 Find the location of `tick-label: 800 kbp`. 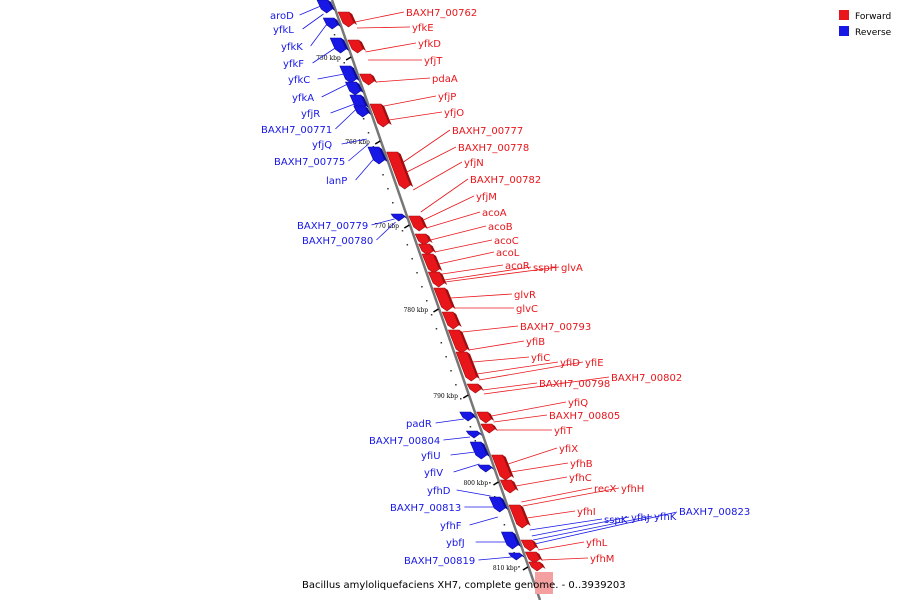

tick-label: 800 kbp is located at coordinates (475, 483).